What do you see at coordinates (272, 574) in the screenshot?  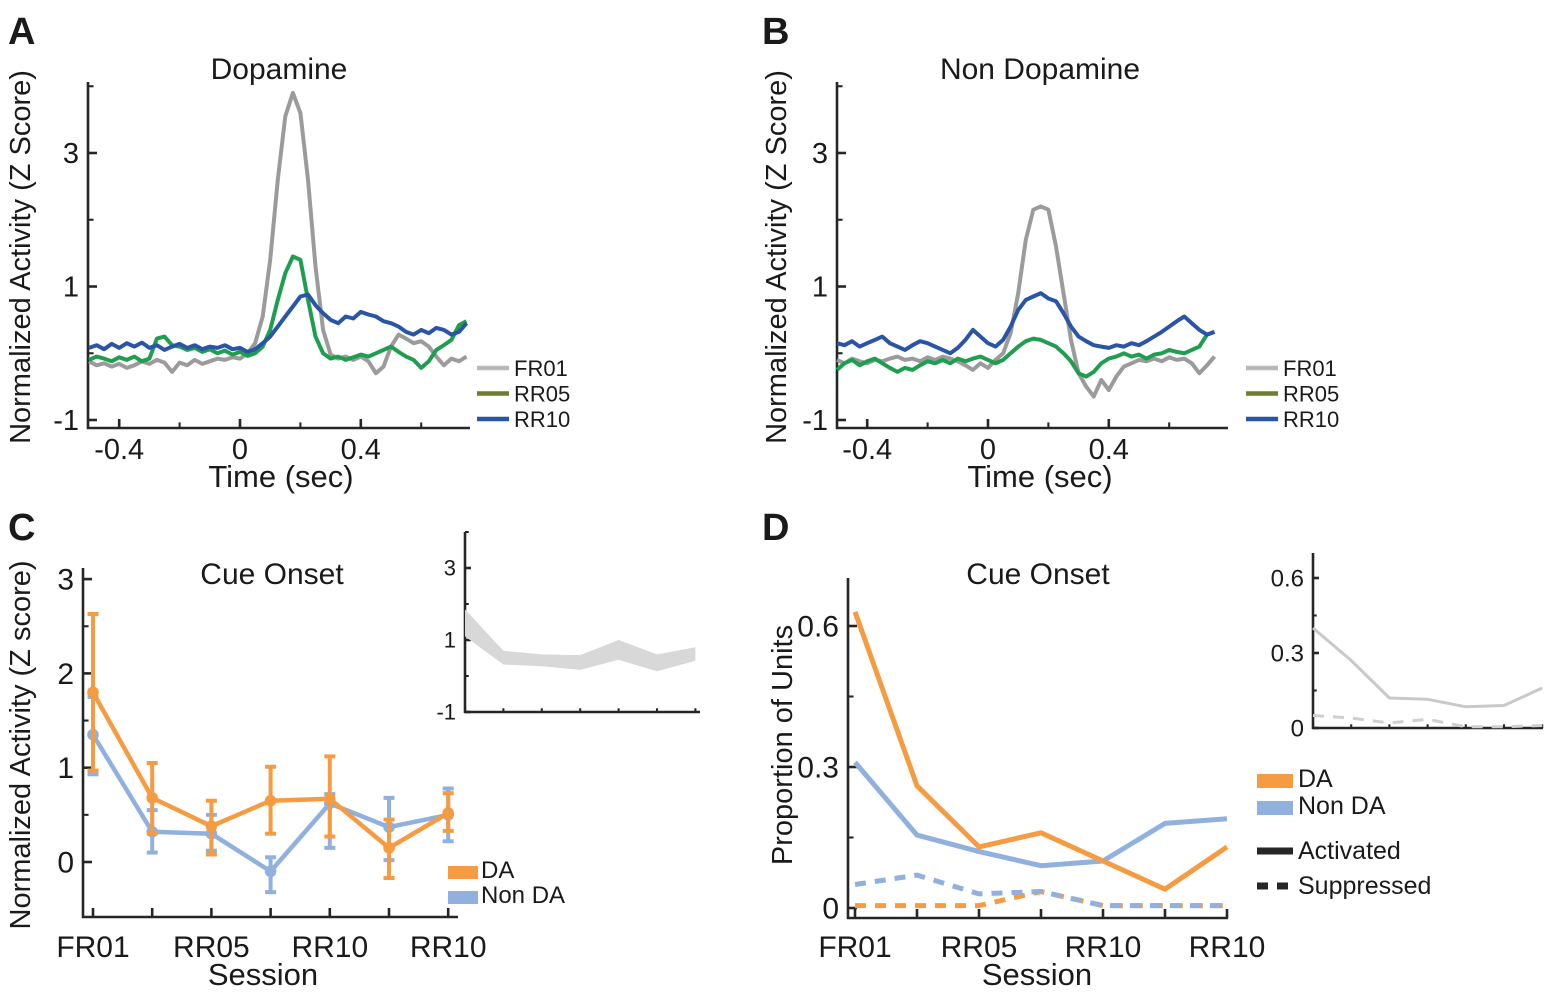 I see `panel-c-title: Cue Onset` at bounding box center [272, 574].